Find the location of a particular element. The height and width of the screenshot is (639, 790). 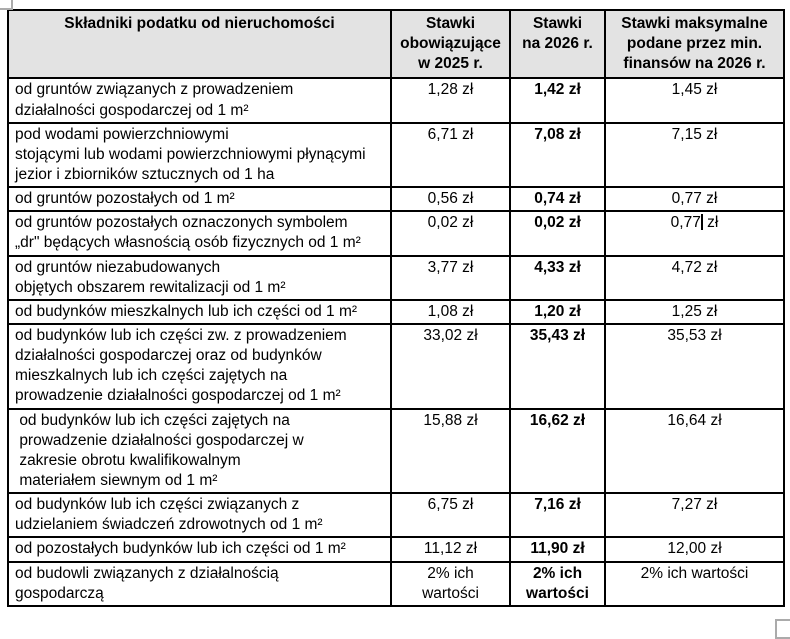

rate-2026-cell: 16,62 zł is located at coordinates (557, 451).